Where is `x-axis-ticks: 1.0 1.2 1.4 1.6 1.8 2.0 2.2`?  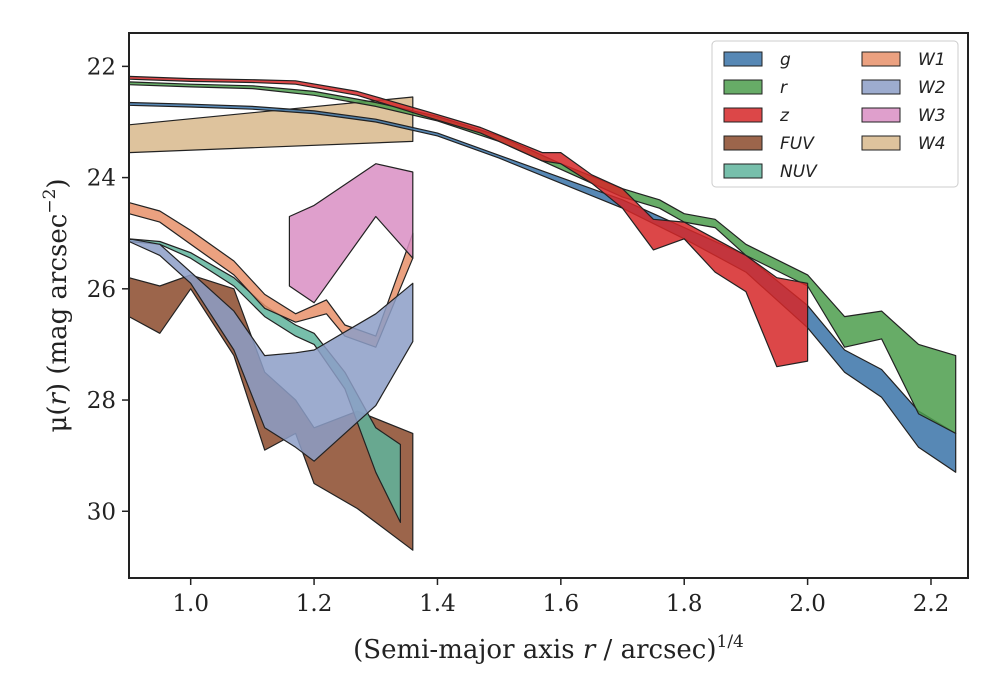
x-axis-ticks: 1.0 1.2 1.4 1.6 1.8 2.0 2.2 is located at coordinates (560, 597).